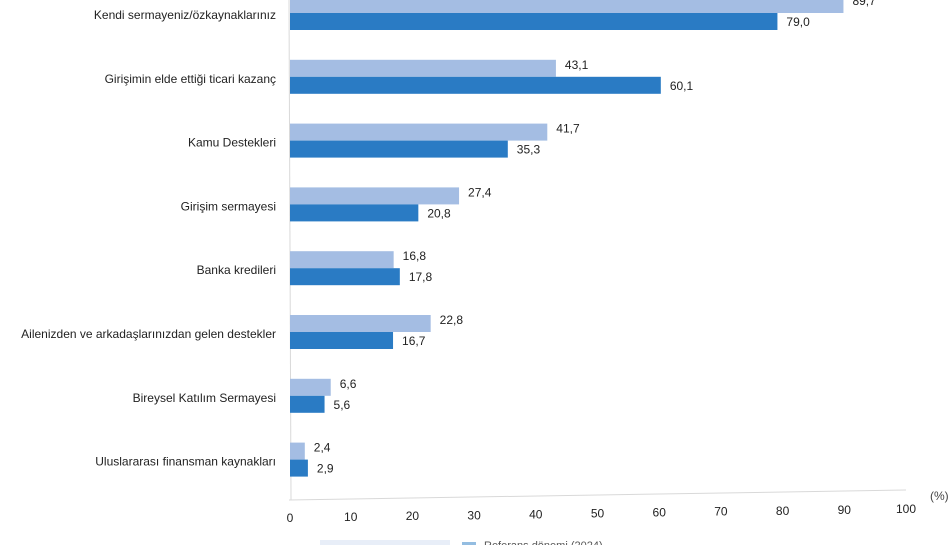 This screenshot has height=545, width=951. Describe the element at coordinates (325, 469) in the screenshot. I see `data-label: 2,9` at that location.